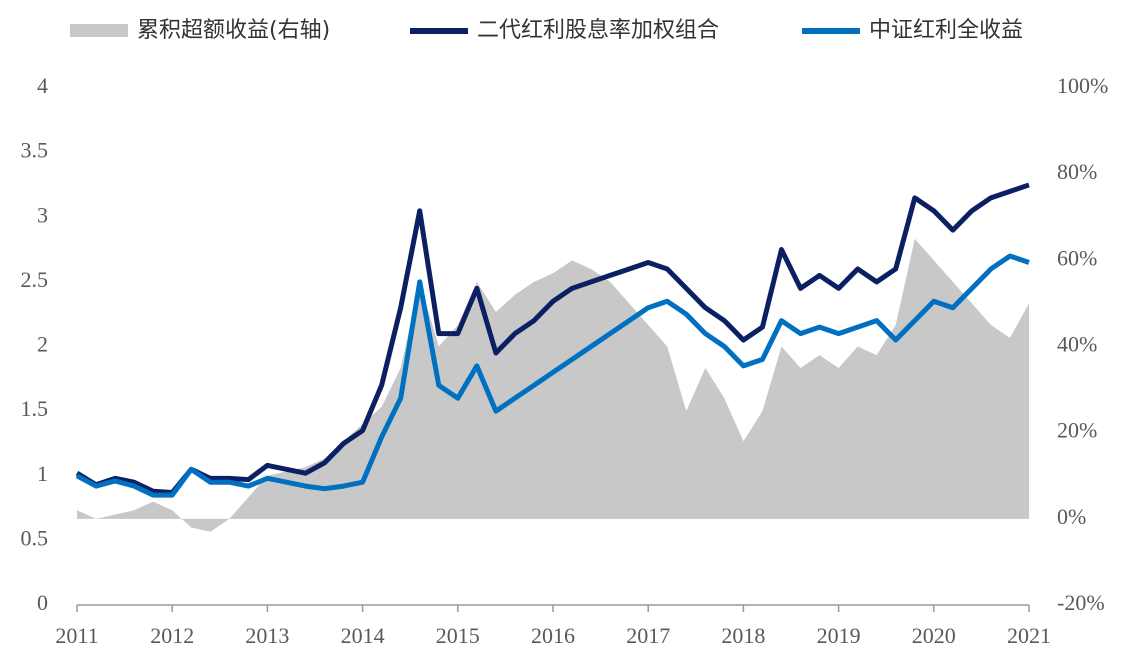 The image size is (1134, 671). What do you see at coordinates (839, 635) in the screenshot?
I see `x-tick-label: 2019` at bounding box center [839, 635].